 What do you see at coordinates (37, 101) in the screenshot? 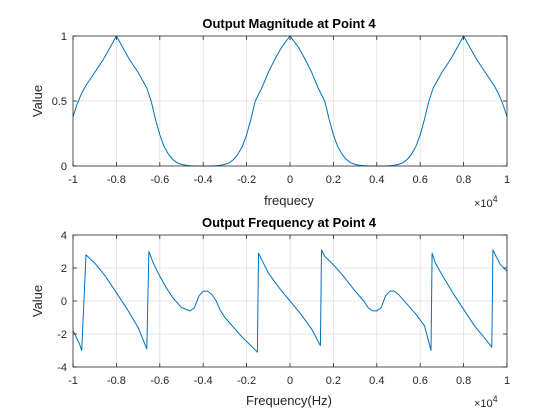
I see `magnitude-ylabel: Value` at bounding box center [37, 101].